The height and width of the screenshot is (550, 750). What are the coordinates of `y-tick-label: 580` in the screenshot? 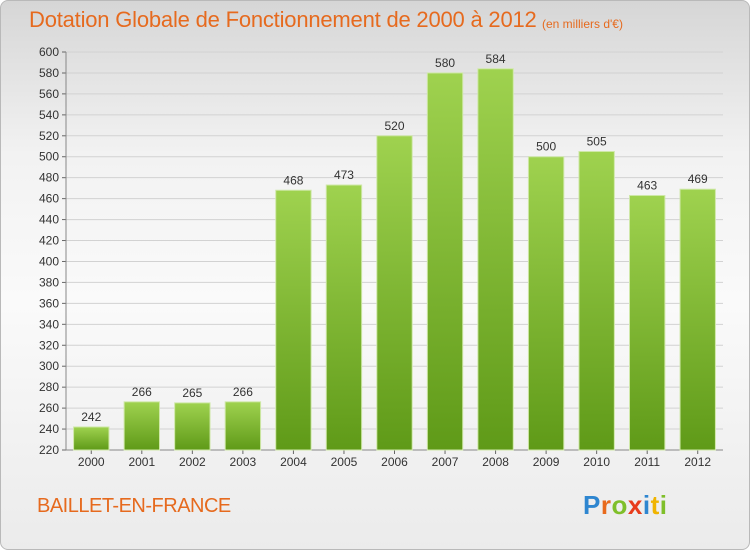 It's located at (49, 73).